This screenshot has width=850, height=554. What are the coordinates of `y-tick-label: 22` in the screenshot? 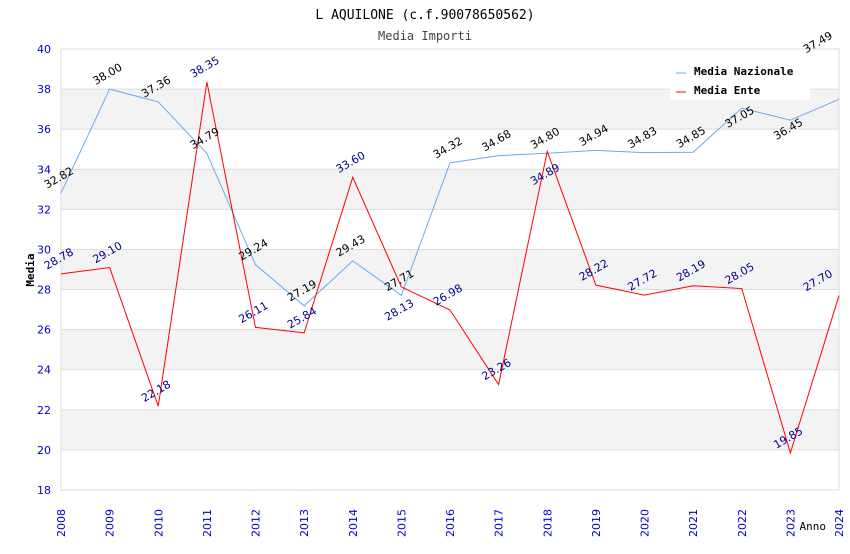 It's located at (44, 410).